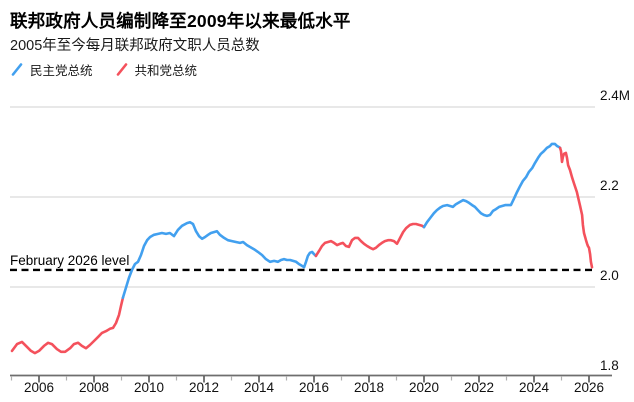  Describe the element at coordinates (135, 46) in the screenshot. I see `chart-subtitle: 2005年至今每月联邦政府文职人员总数` at that location.